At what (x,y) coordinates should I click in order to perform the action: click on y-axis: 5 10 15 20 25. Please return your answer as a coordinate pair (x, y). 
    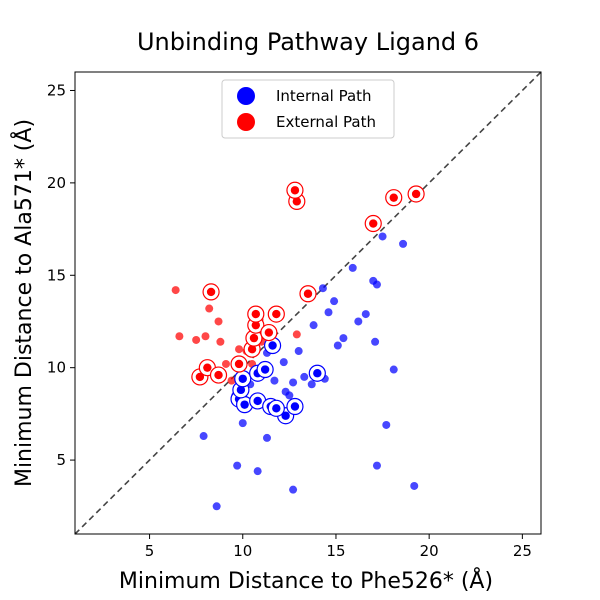
    Looking at the image, I should click on (61, 275).